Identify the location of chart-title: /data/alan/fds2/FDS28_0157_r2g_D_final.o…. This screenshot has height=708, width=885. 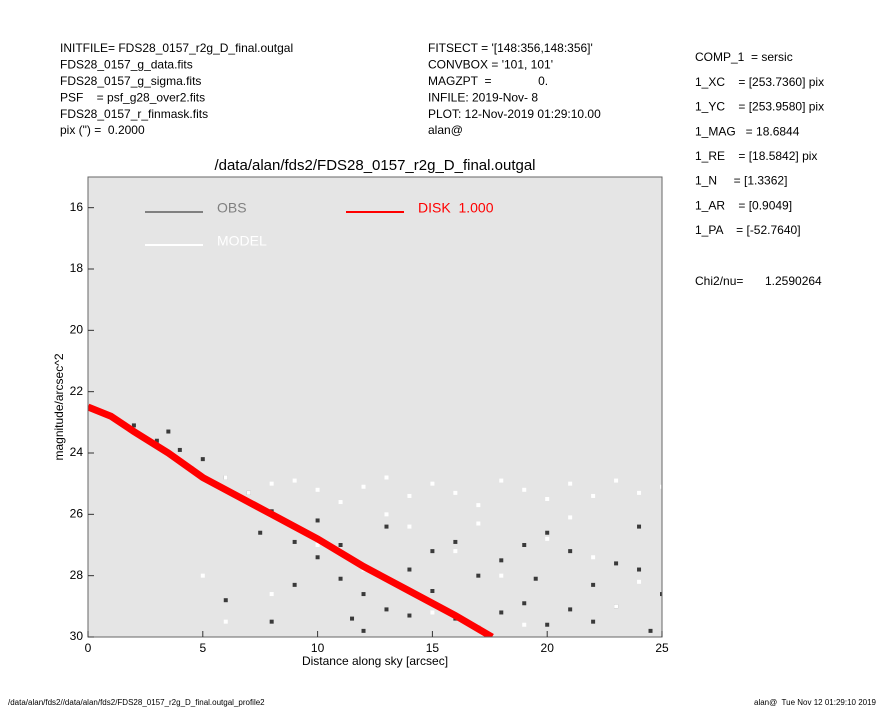
(374, 165).